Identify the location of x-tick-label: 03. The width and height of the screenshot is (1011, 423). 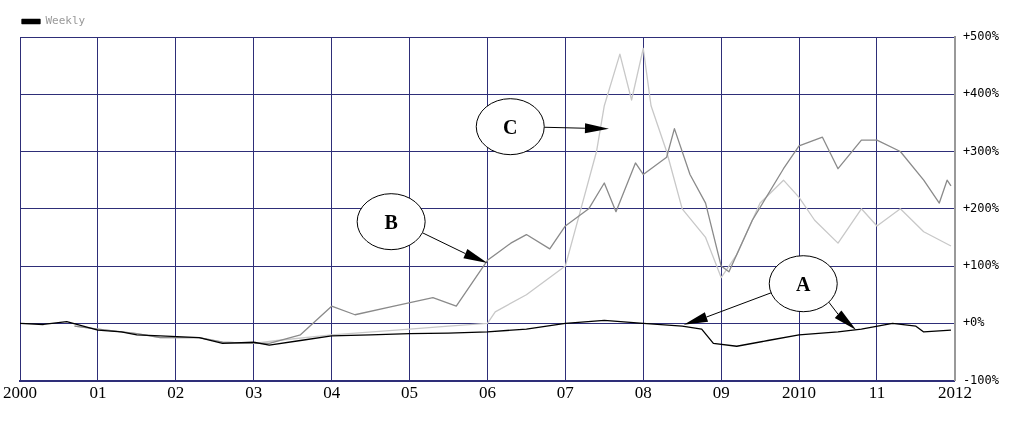
(254, 393).